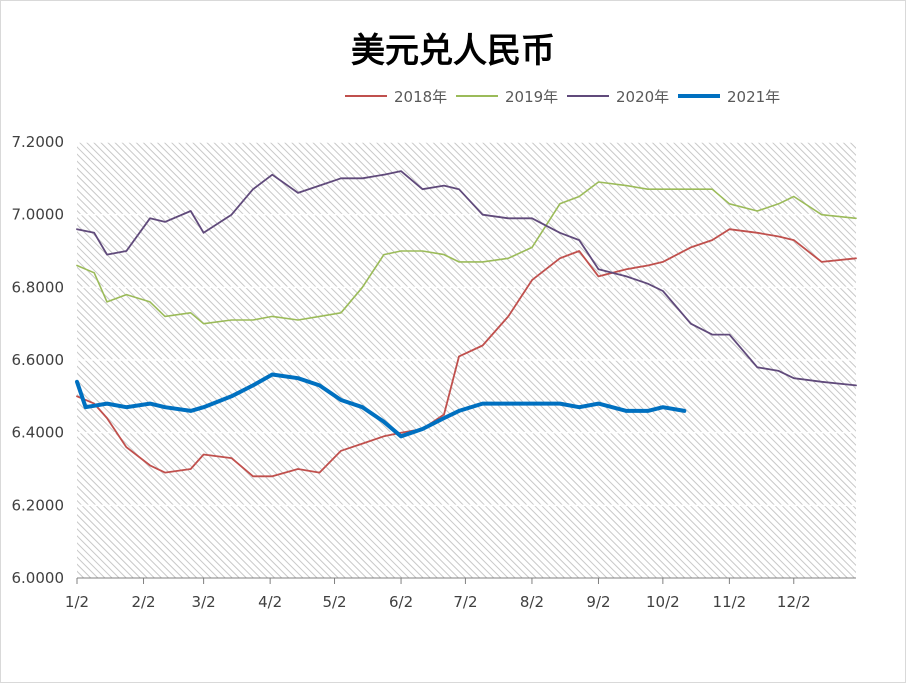  I want to click on legend: 2018年 2019年 2020年 2021年, so click(562, 97).